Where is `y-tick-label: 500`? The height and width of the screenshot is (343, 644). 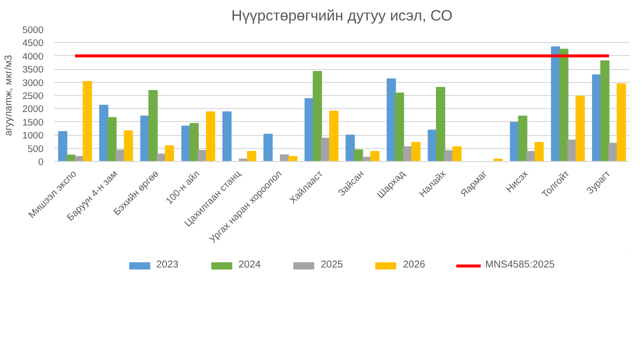
y-tick-label: 500 is located at coordinates (36, 149).